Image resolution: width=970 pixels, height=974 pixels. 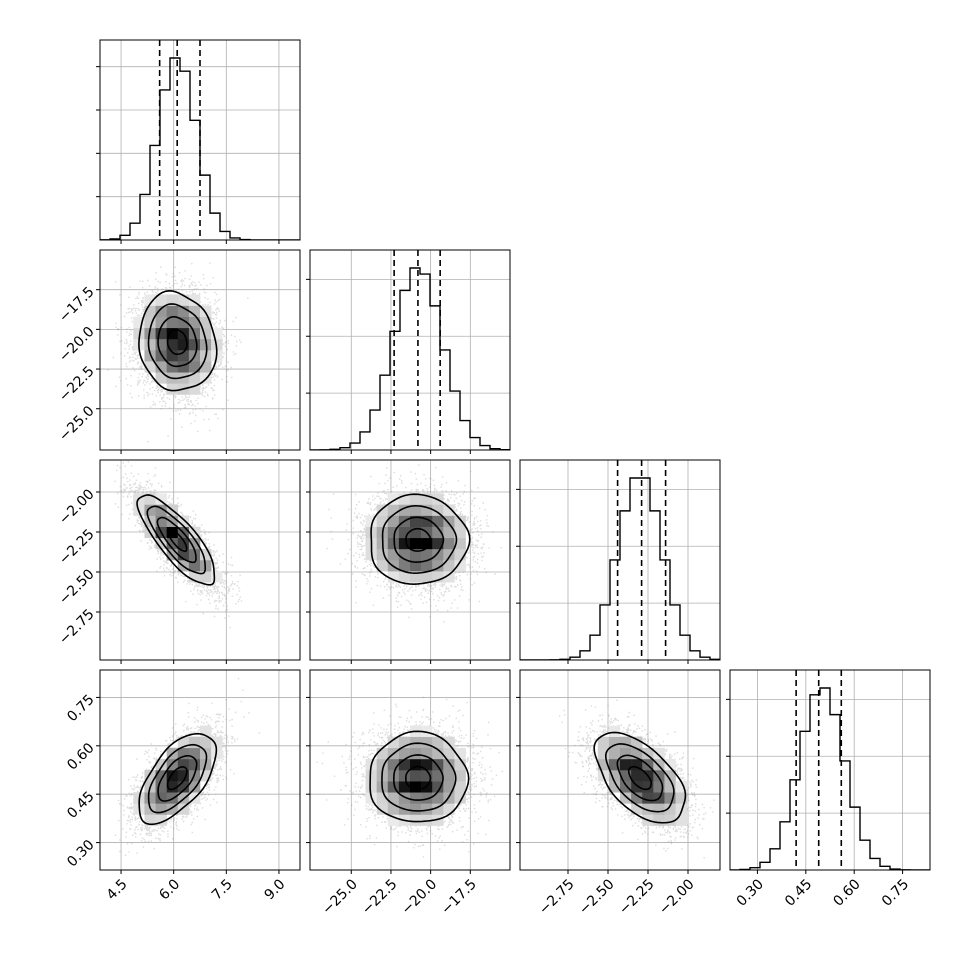 What do you see at coordinates (677, 897) in the screenshot?
I see `x-tick-label: −2.00` at bounding box center [677, 897].